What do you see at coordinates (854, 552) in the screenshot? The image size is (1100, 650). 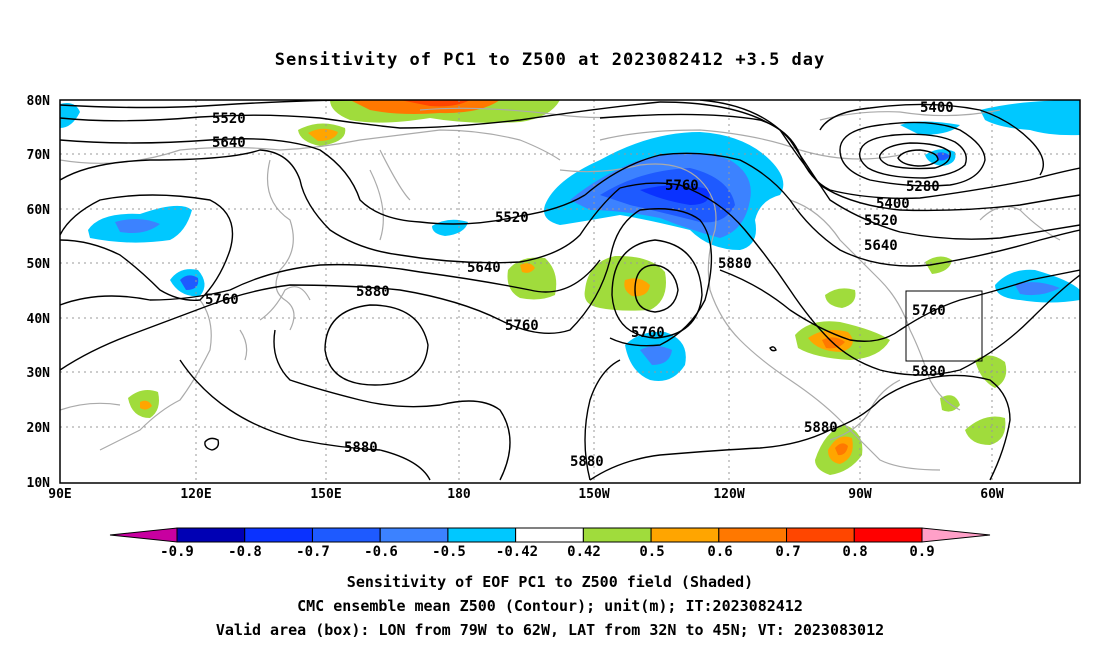 I see `colorbar-label: 0.8` at bounding box center [854, 552].